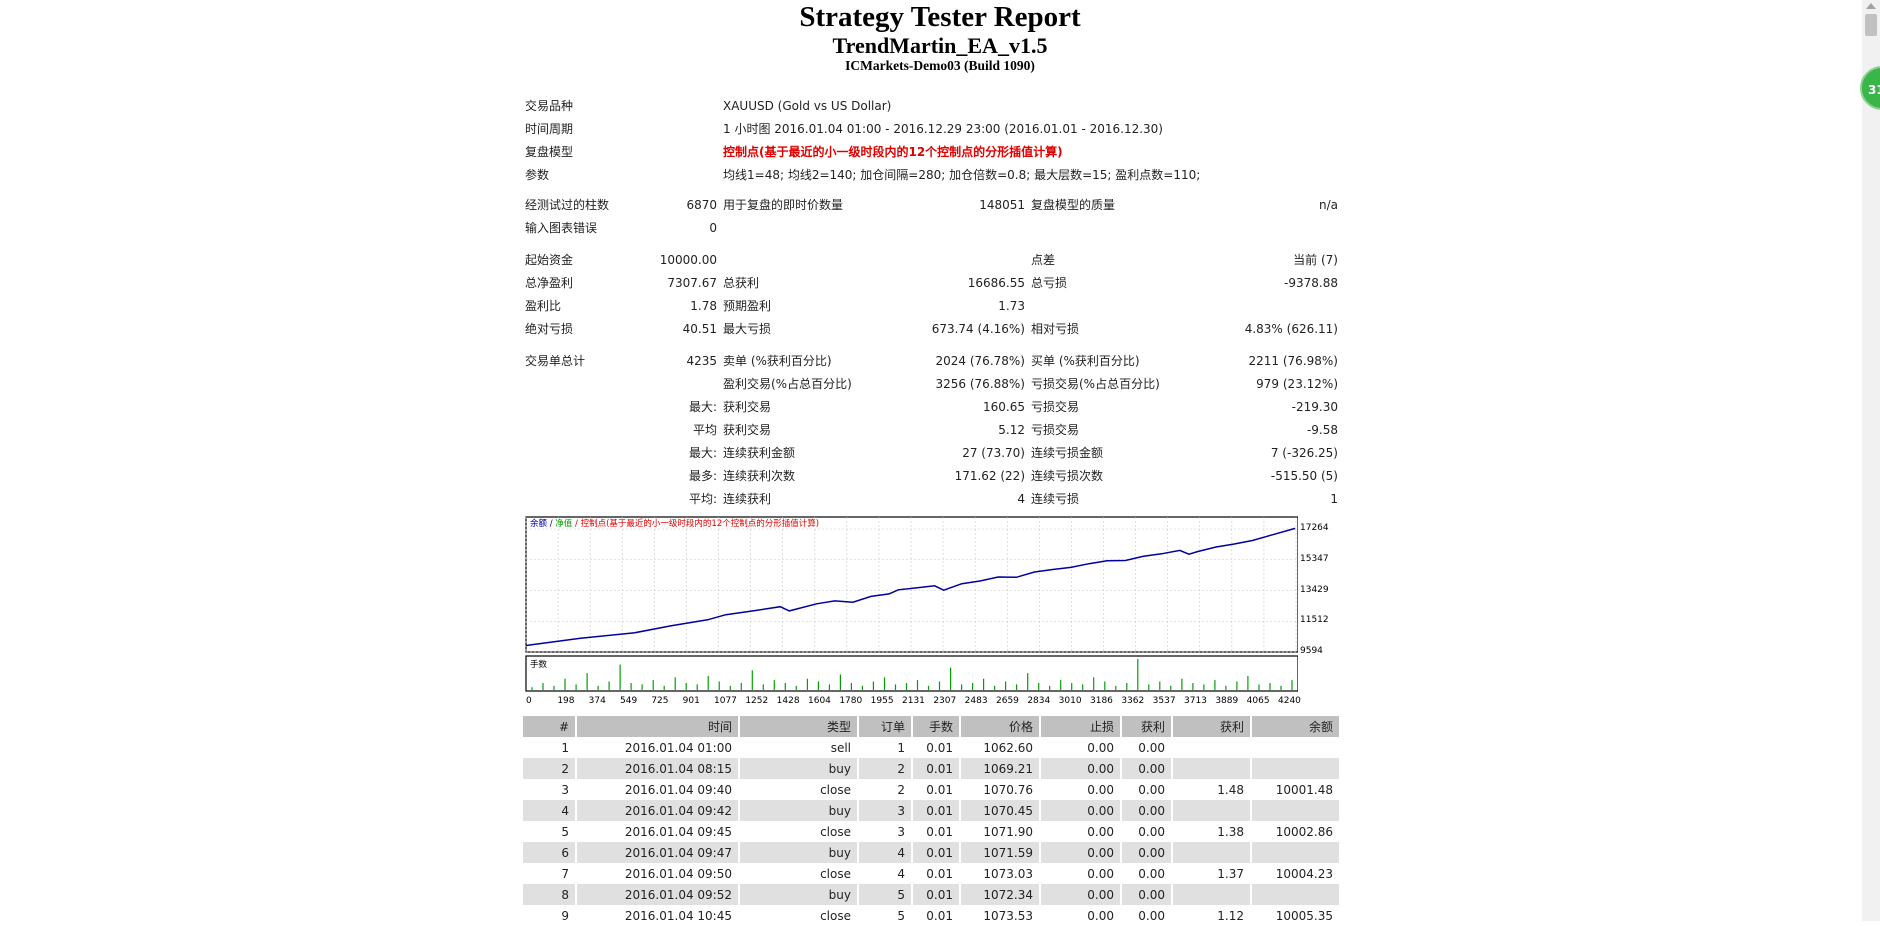 The height and width of the screenshot is (926, 1880). What do you see at coordinates (658, 873) in the screenshot?
I see `cell-time: 2016.01.04 09:50` at bounding box center [658, 873].